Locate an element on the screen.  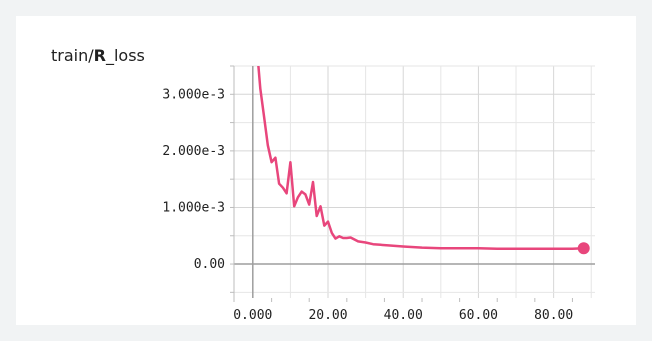
x-tick-label: 20.00 is located at coordinates (327, 315).